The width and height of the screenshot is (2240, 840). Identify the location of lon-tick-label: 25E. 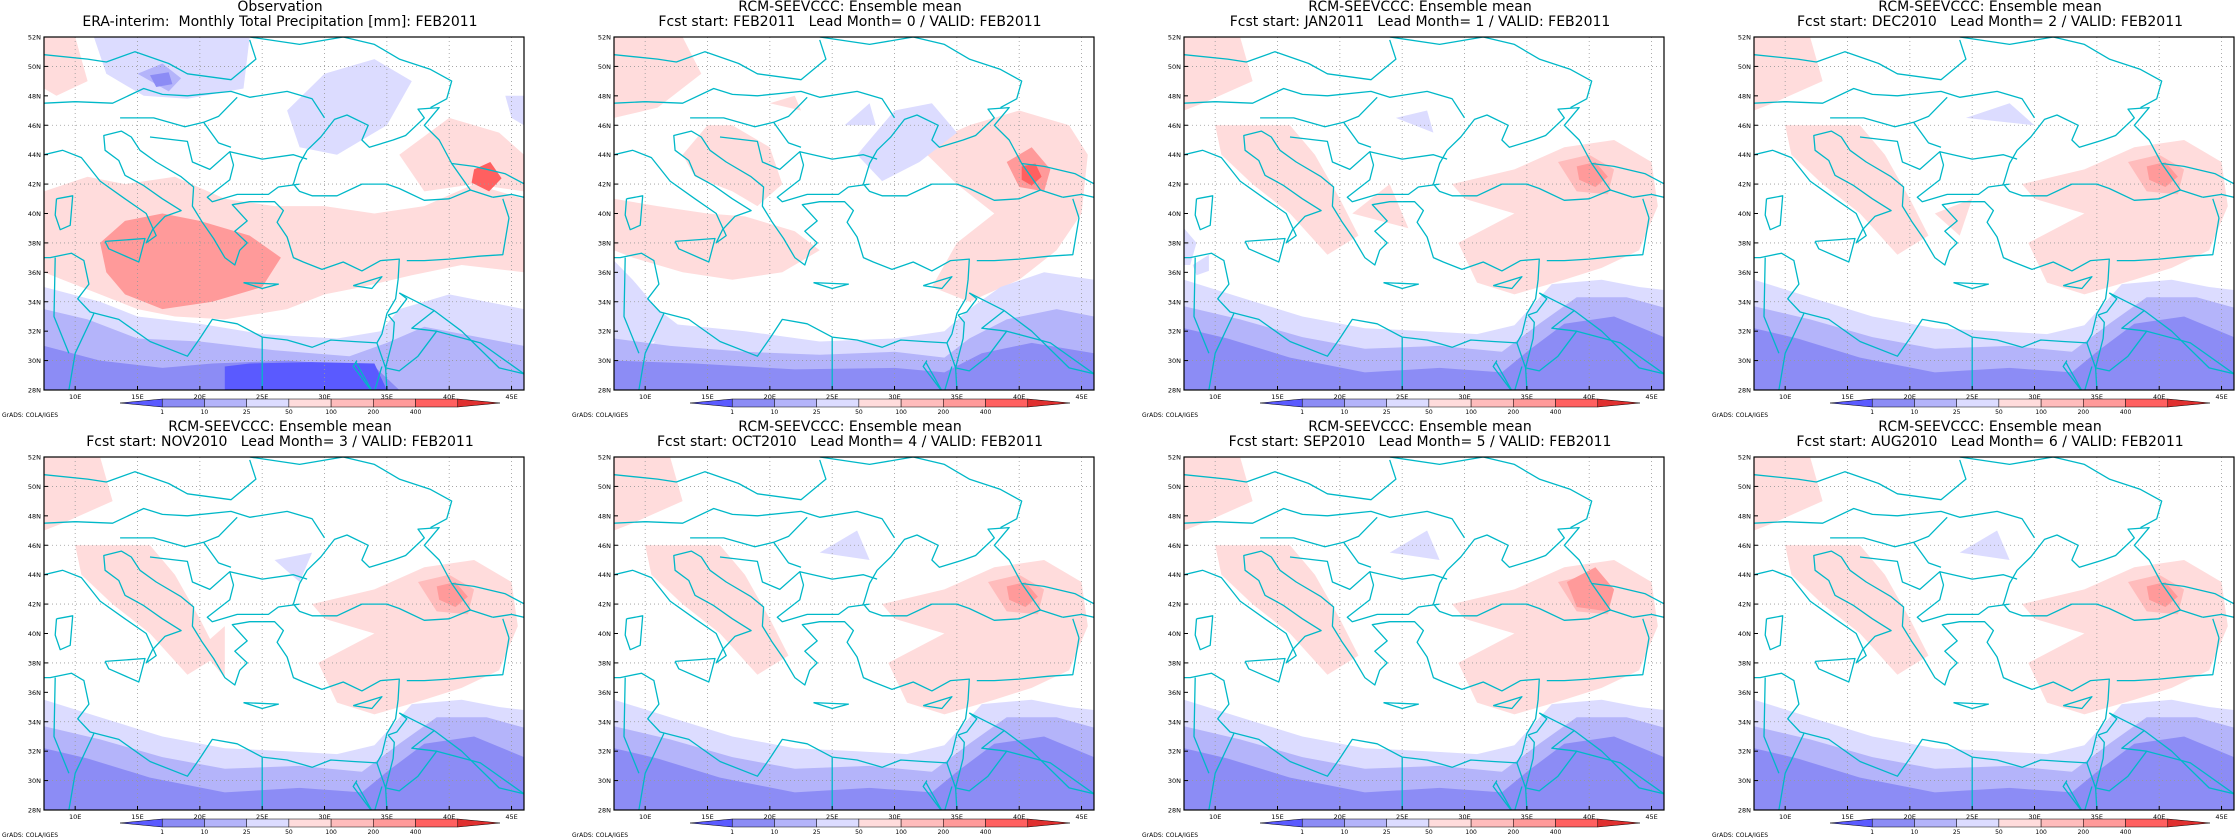
(1402, 817).